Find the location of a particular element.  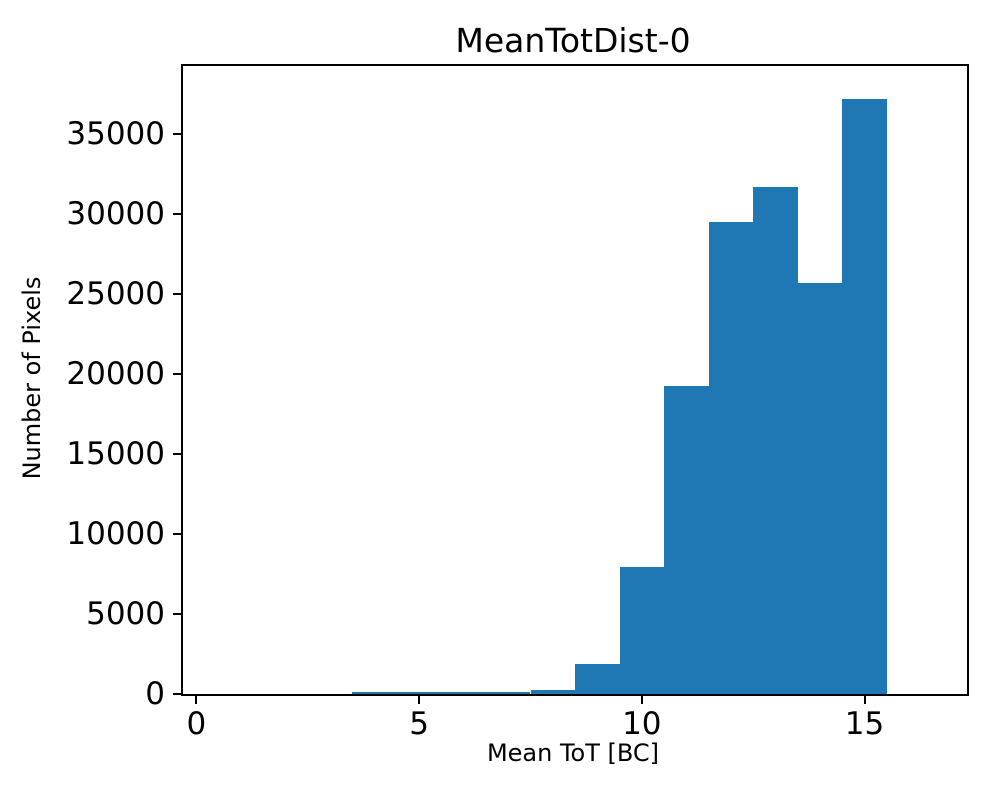

x-axis-label: Mean ToT [BC] is located at coordinates (573, 753).